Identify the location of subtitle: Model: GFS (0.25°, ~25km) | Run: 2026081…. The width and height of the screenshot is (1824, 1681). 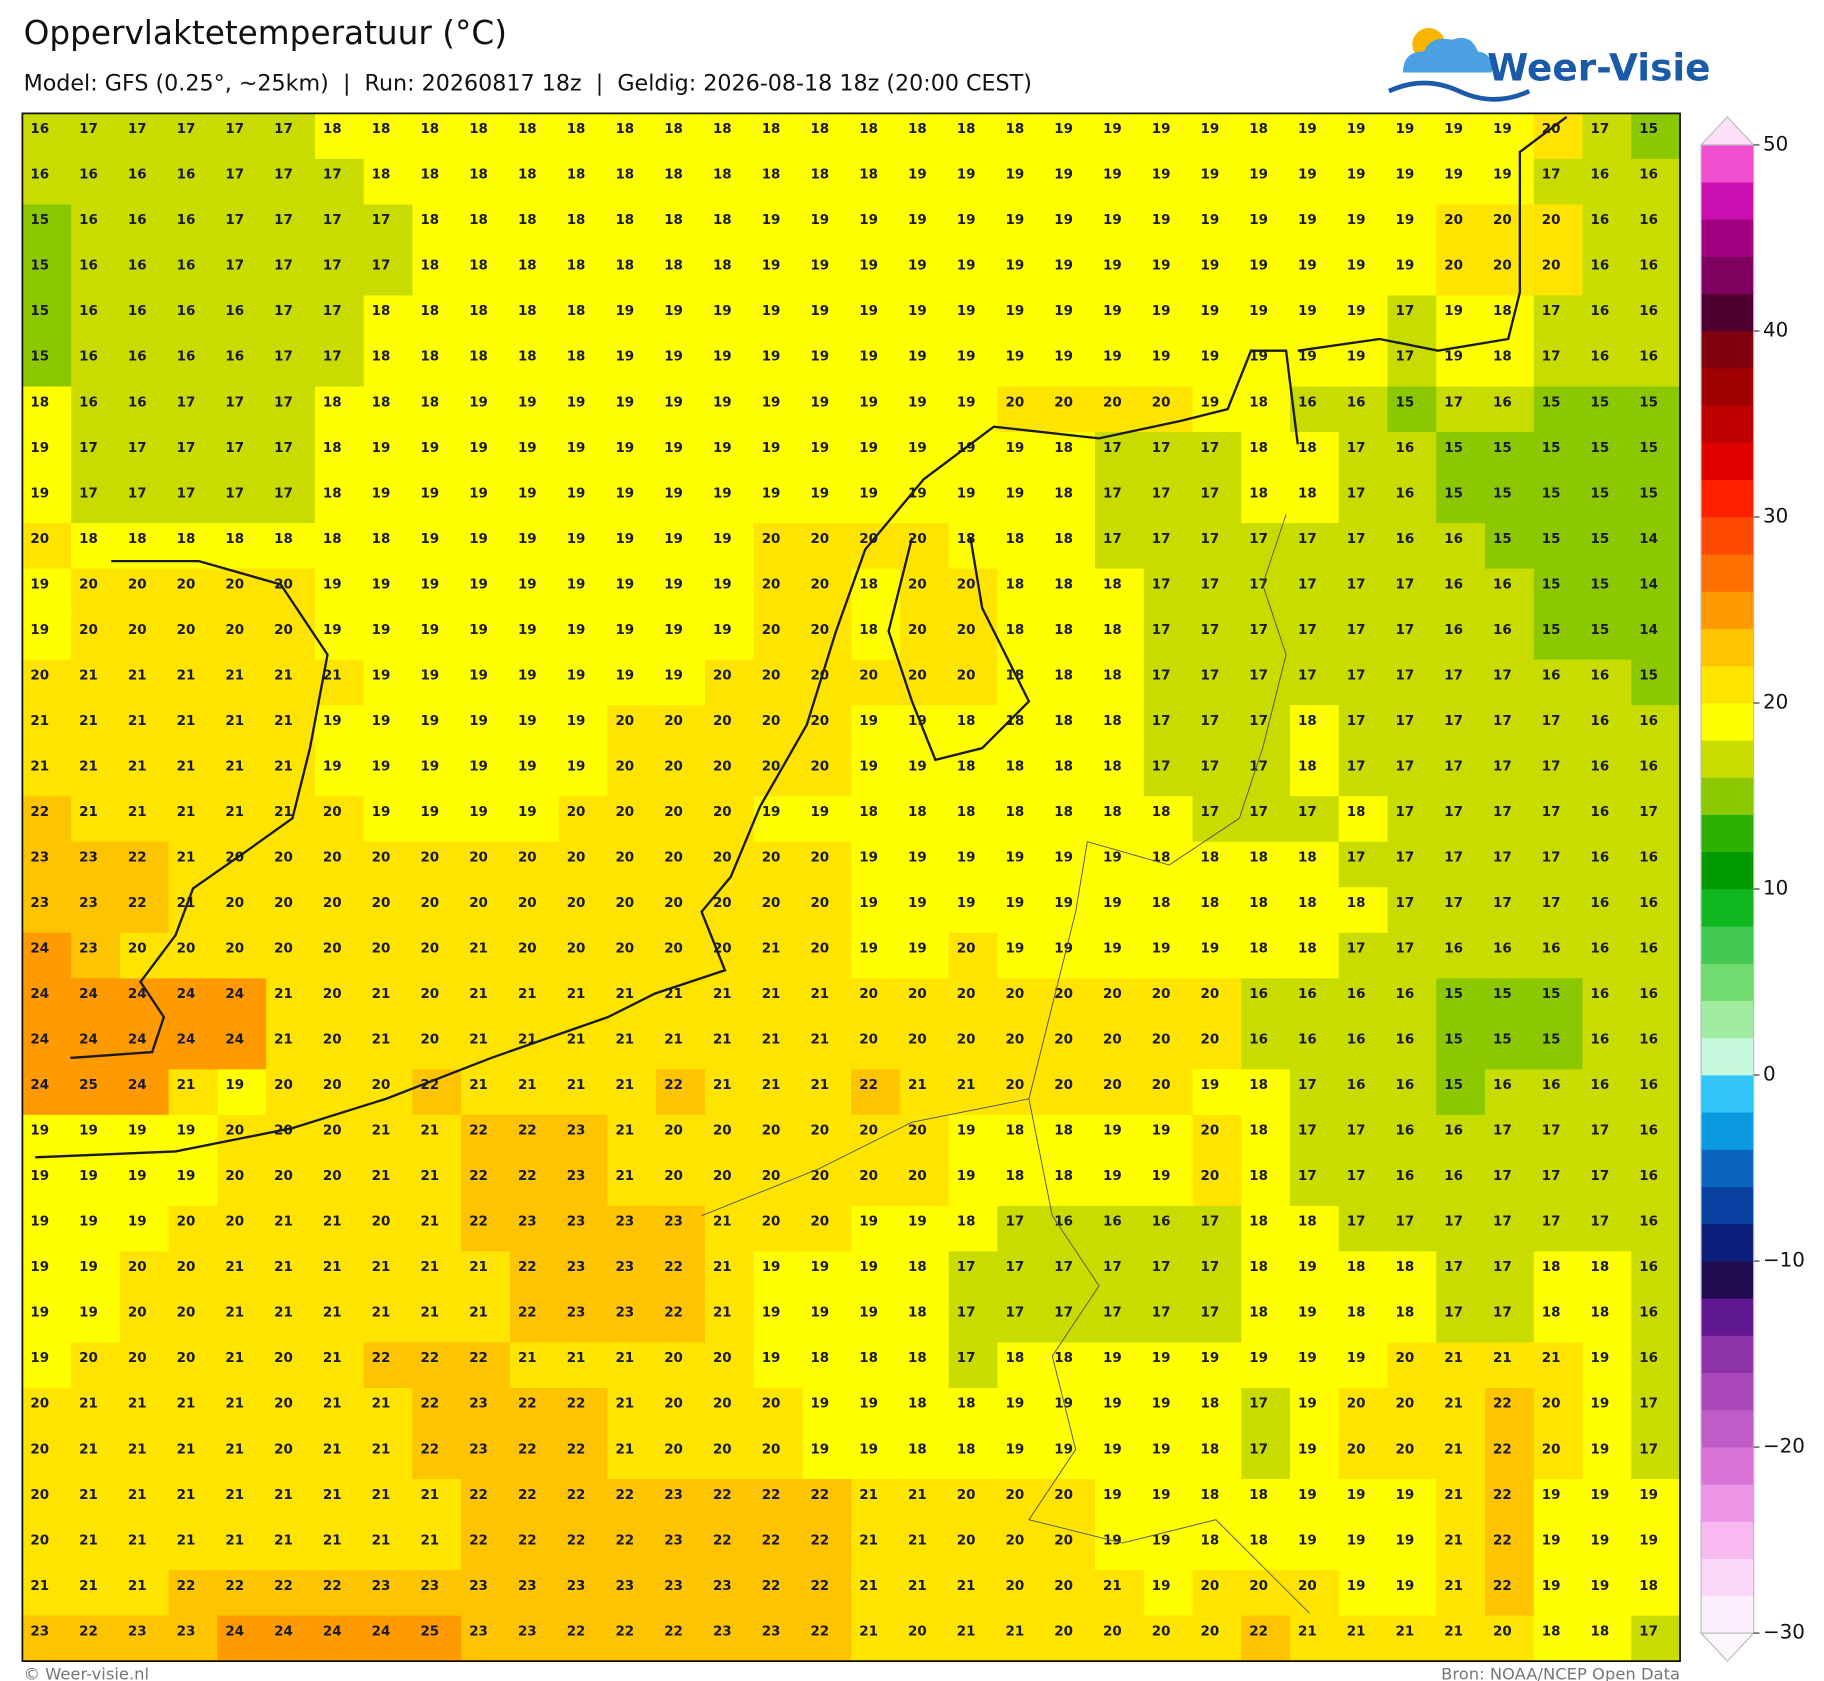
(528, 84).